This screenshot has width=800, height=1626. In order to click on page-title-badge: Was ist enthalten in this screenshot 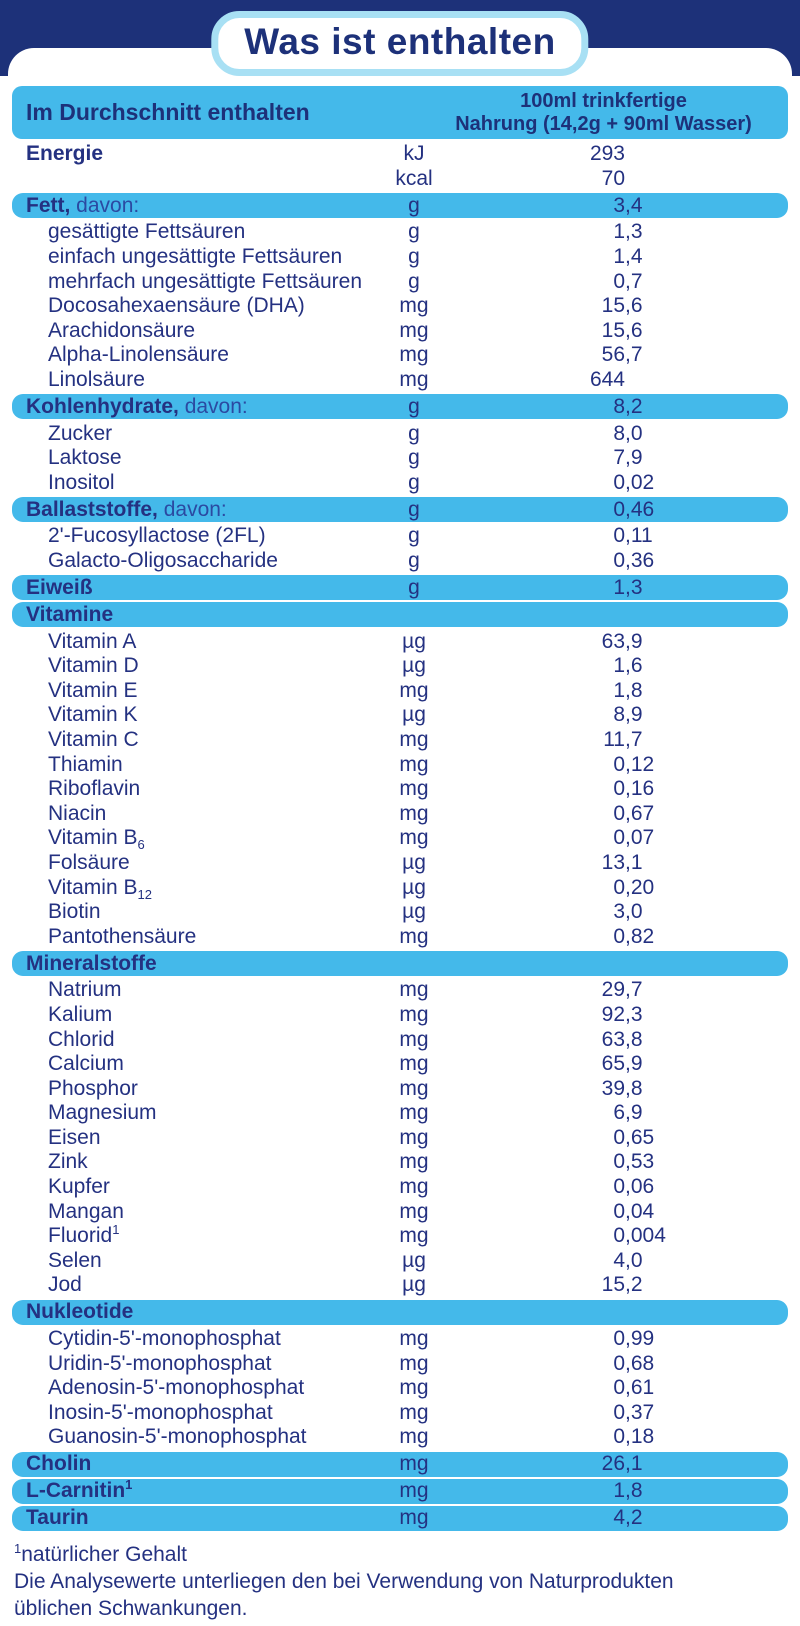, I will do `click(400, 43)`.